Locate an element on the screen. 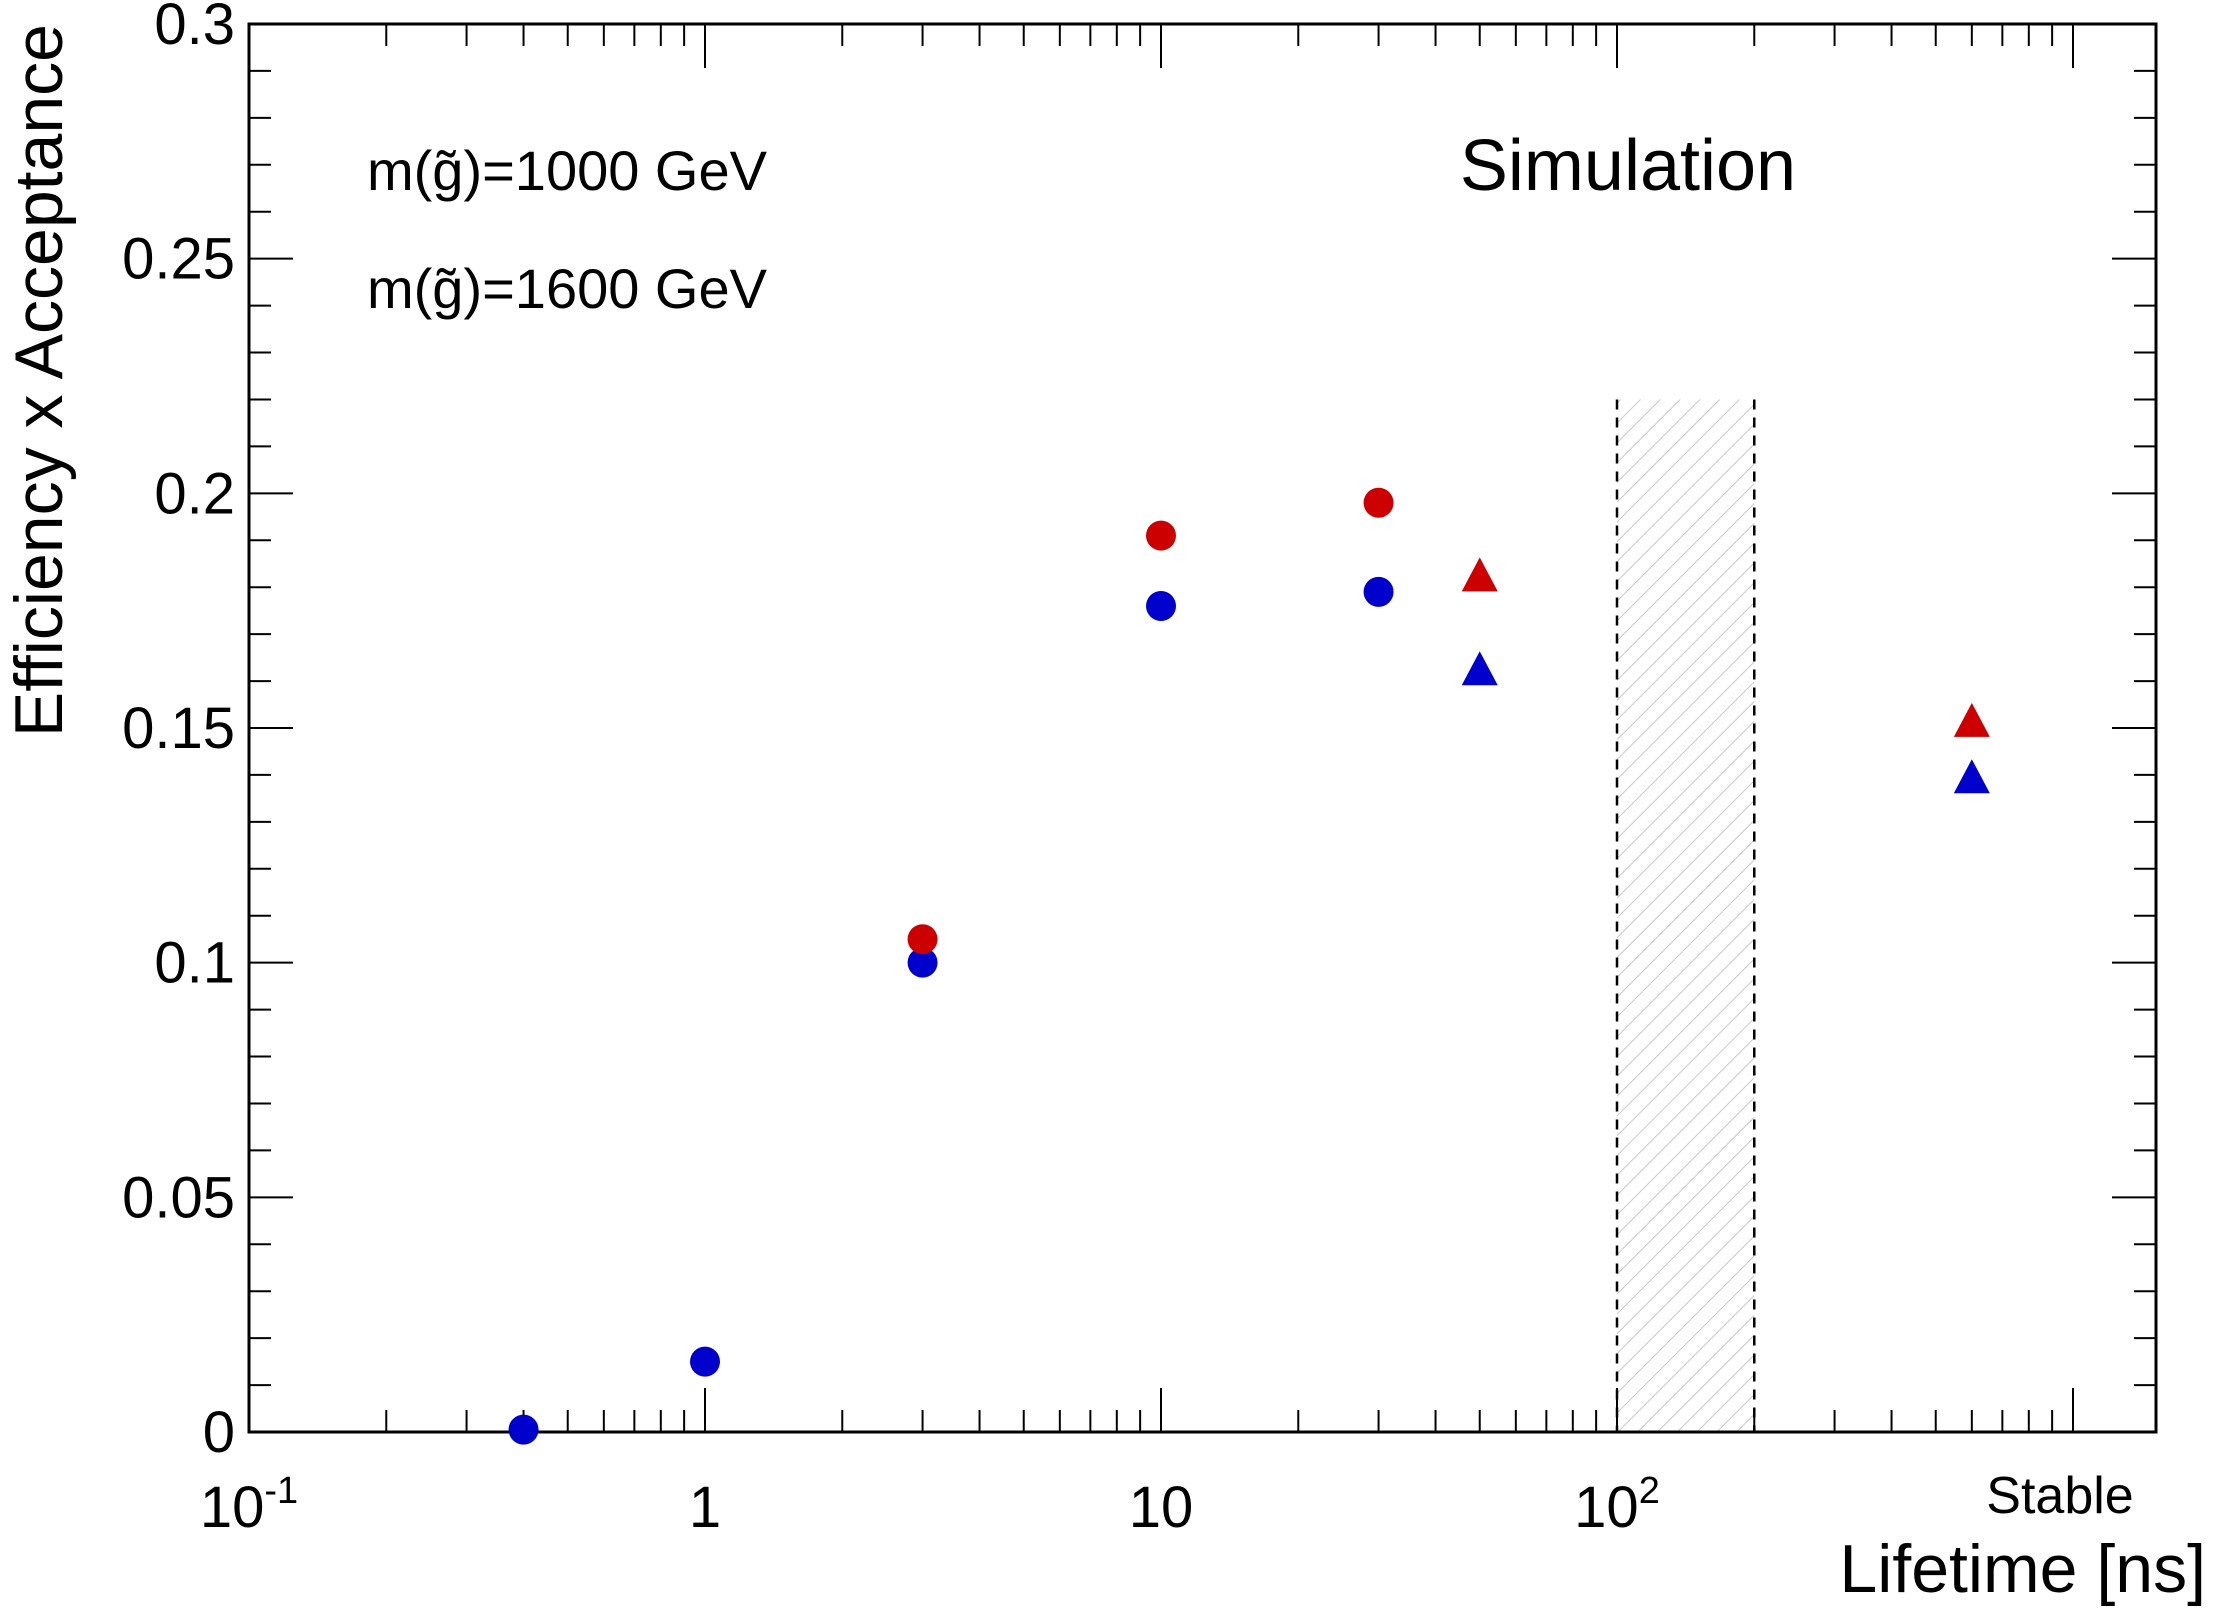 The image size is (2213, 1609). y-tick-label: 0.3 is located at coordinates (194, 28).